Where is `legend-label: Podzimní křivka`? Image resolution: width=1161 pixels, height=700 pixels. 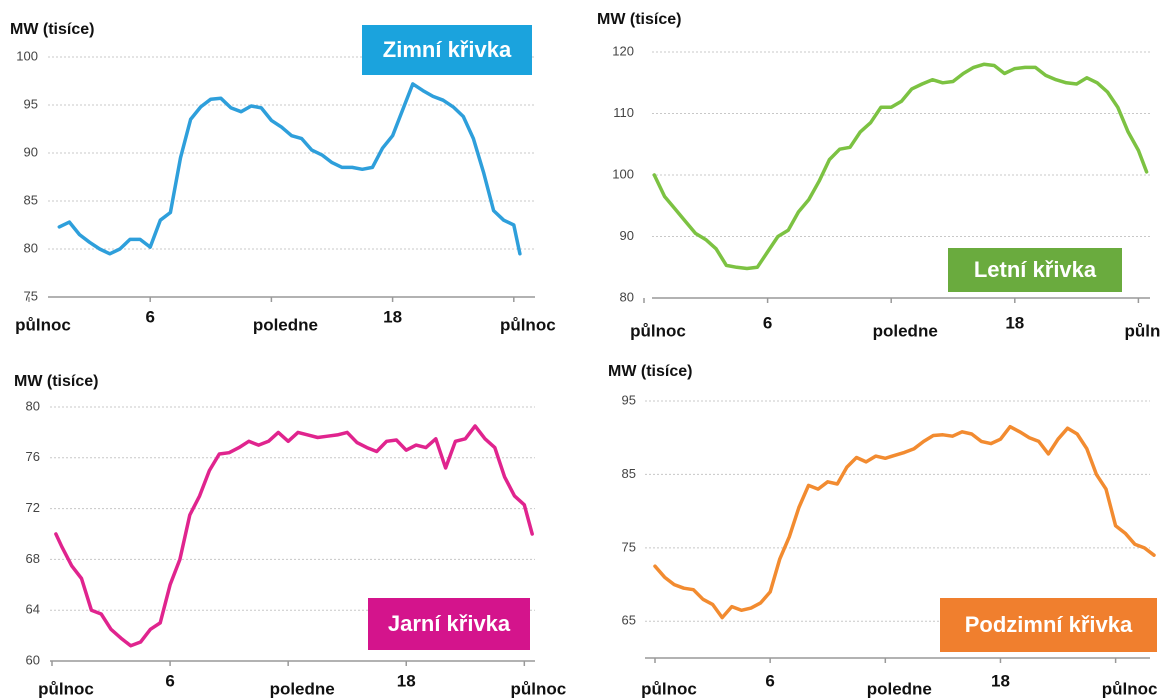 legend-label: Podzimní křivka is located at coordinates (1049, 624).